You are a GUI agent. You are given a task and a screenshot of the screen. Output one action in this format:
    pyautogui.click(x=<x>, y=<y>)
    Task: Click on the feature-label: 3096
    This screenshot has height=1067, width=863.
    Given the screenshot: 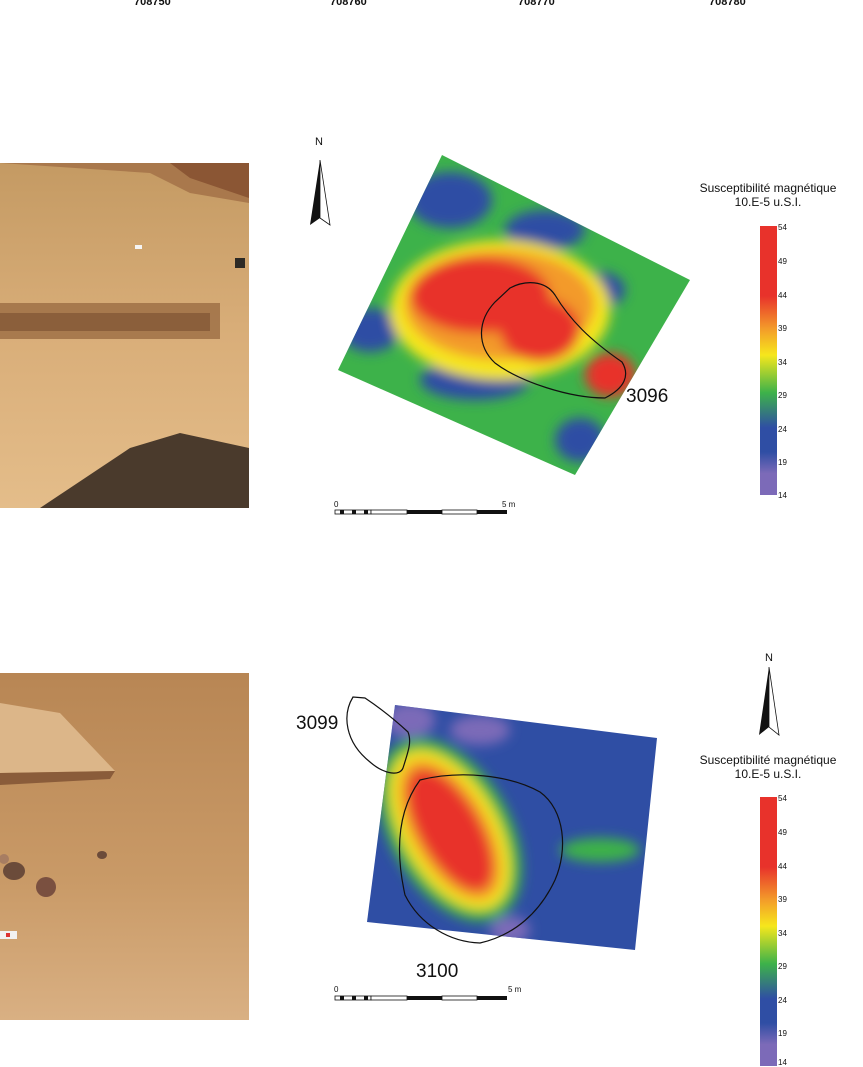 What is the action you would take?
    pyautogui.click(x=647, y=396)
    